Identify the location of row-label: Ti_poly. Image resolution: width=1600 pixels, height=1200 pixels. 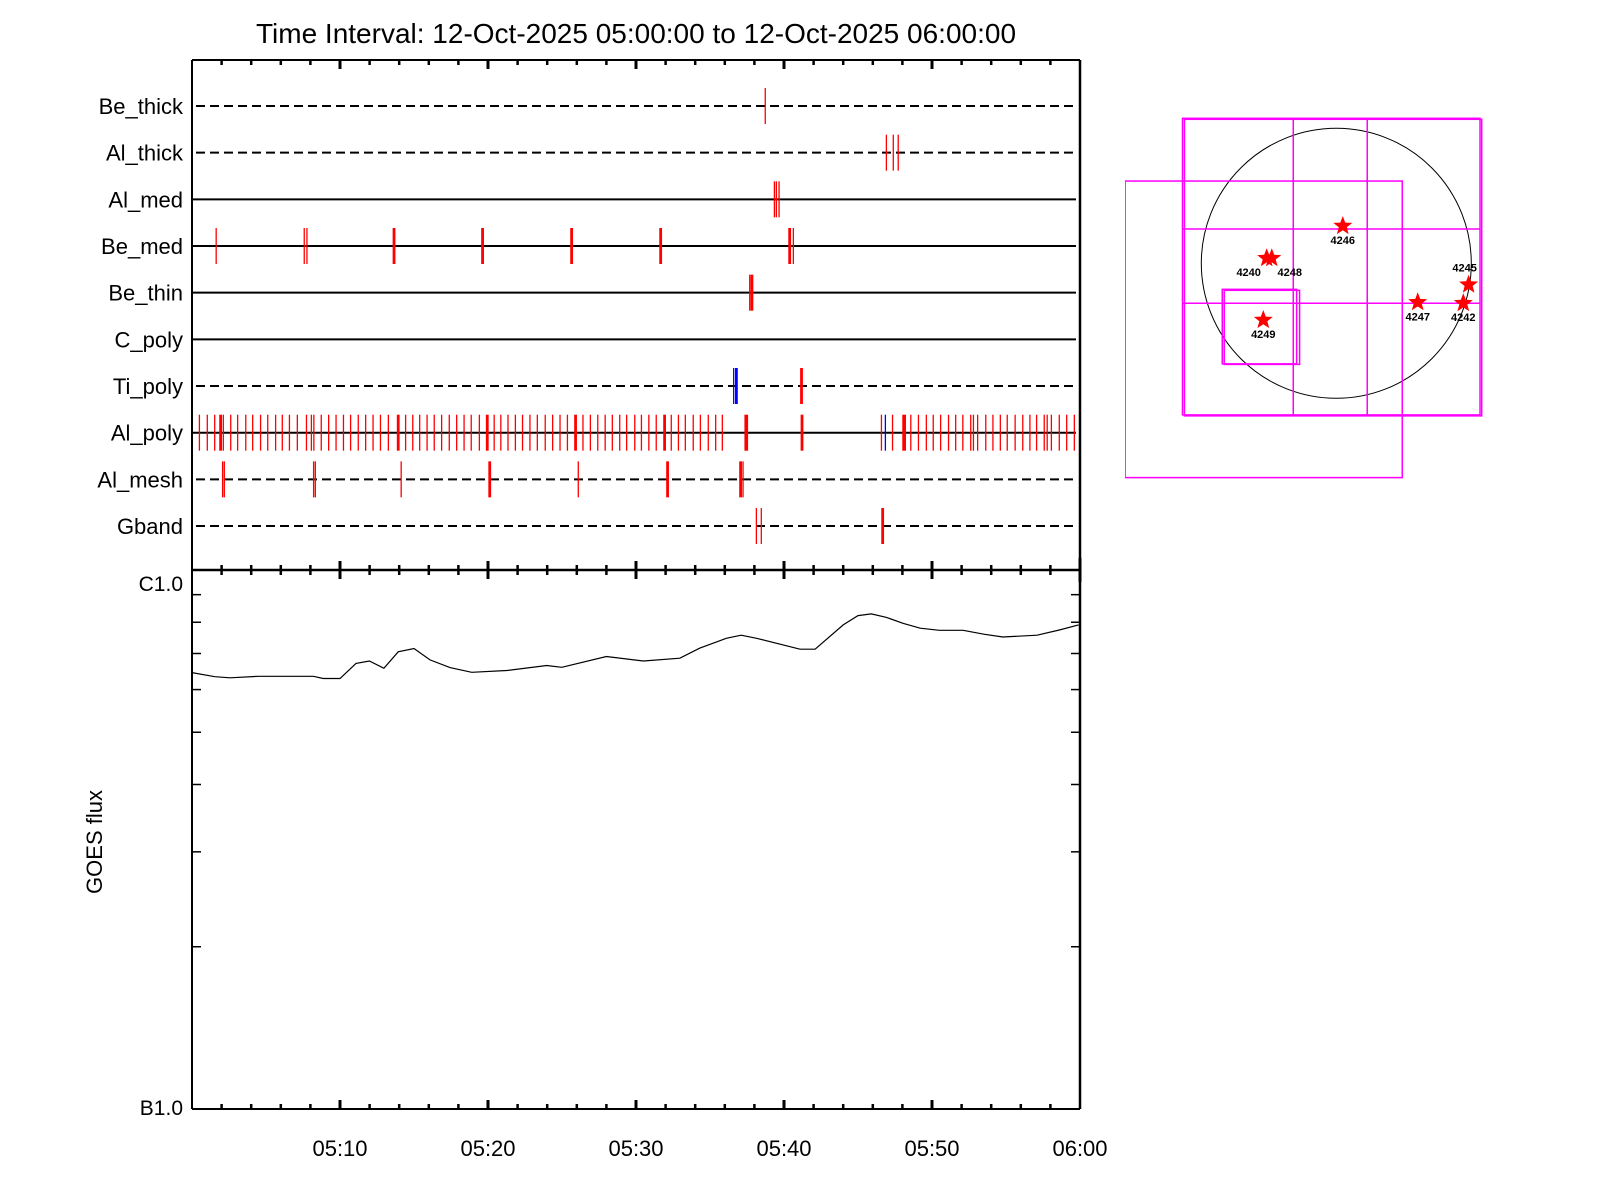
(148, 386).